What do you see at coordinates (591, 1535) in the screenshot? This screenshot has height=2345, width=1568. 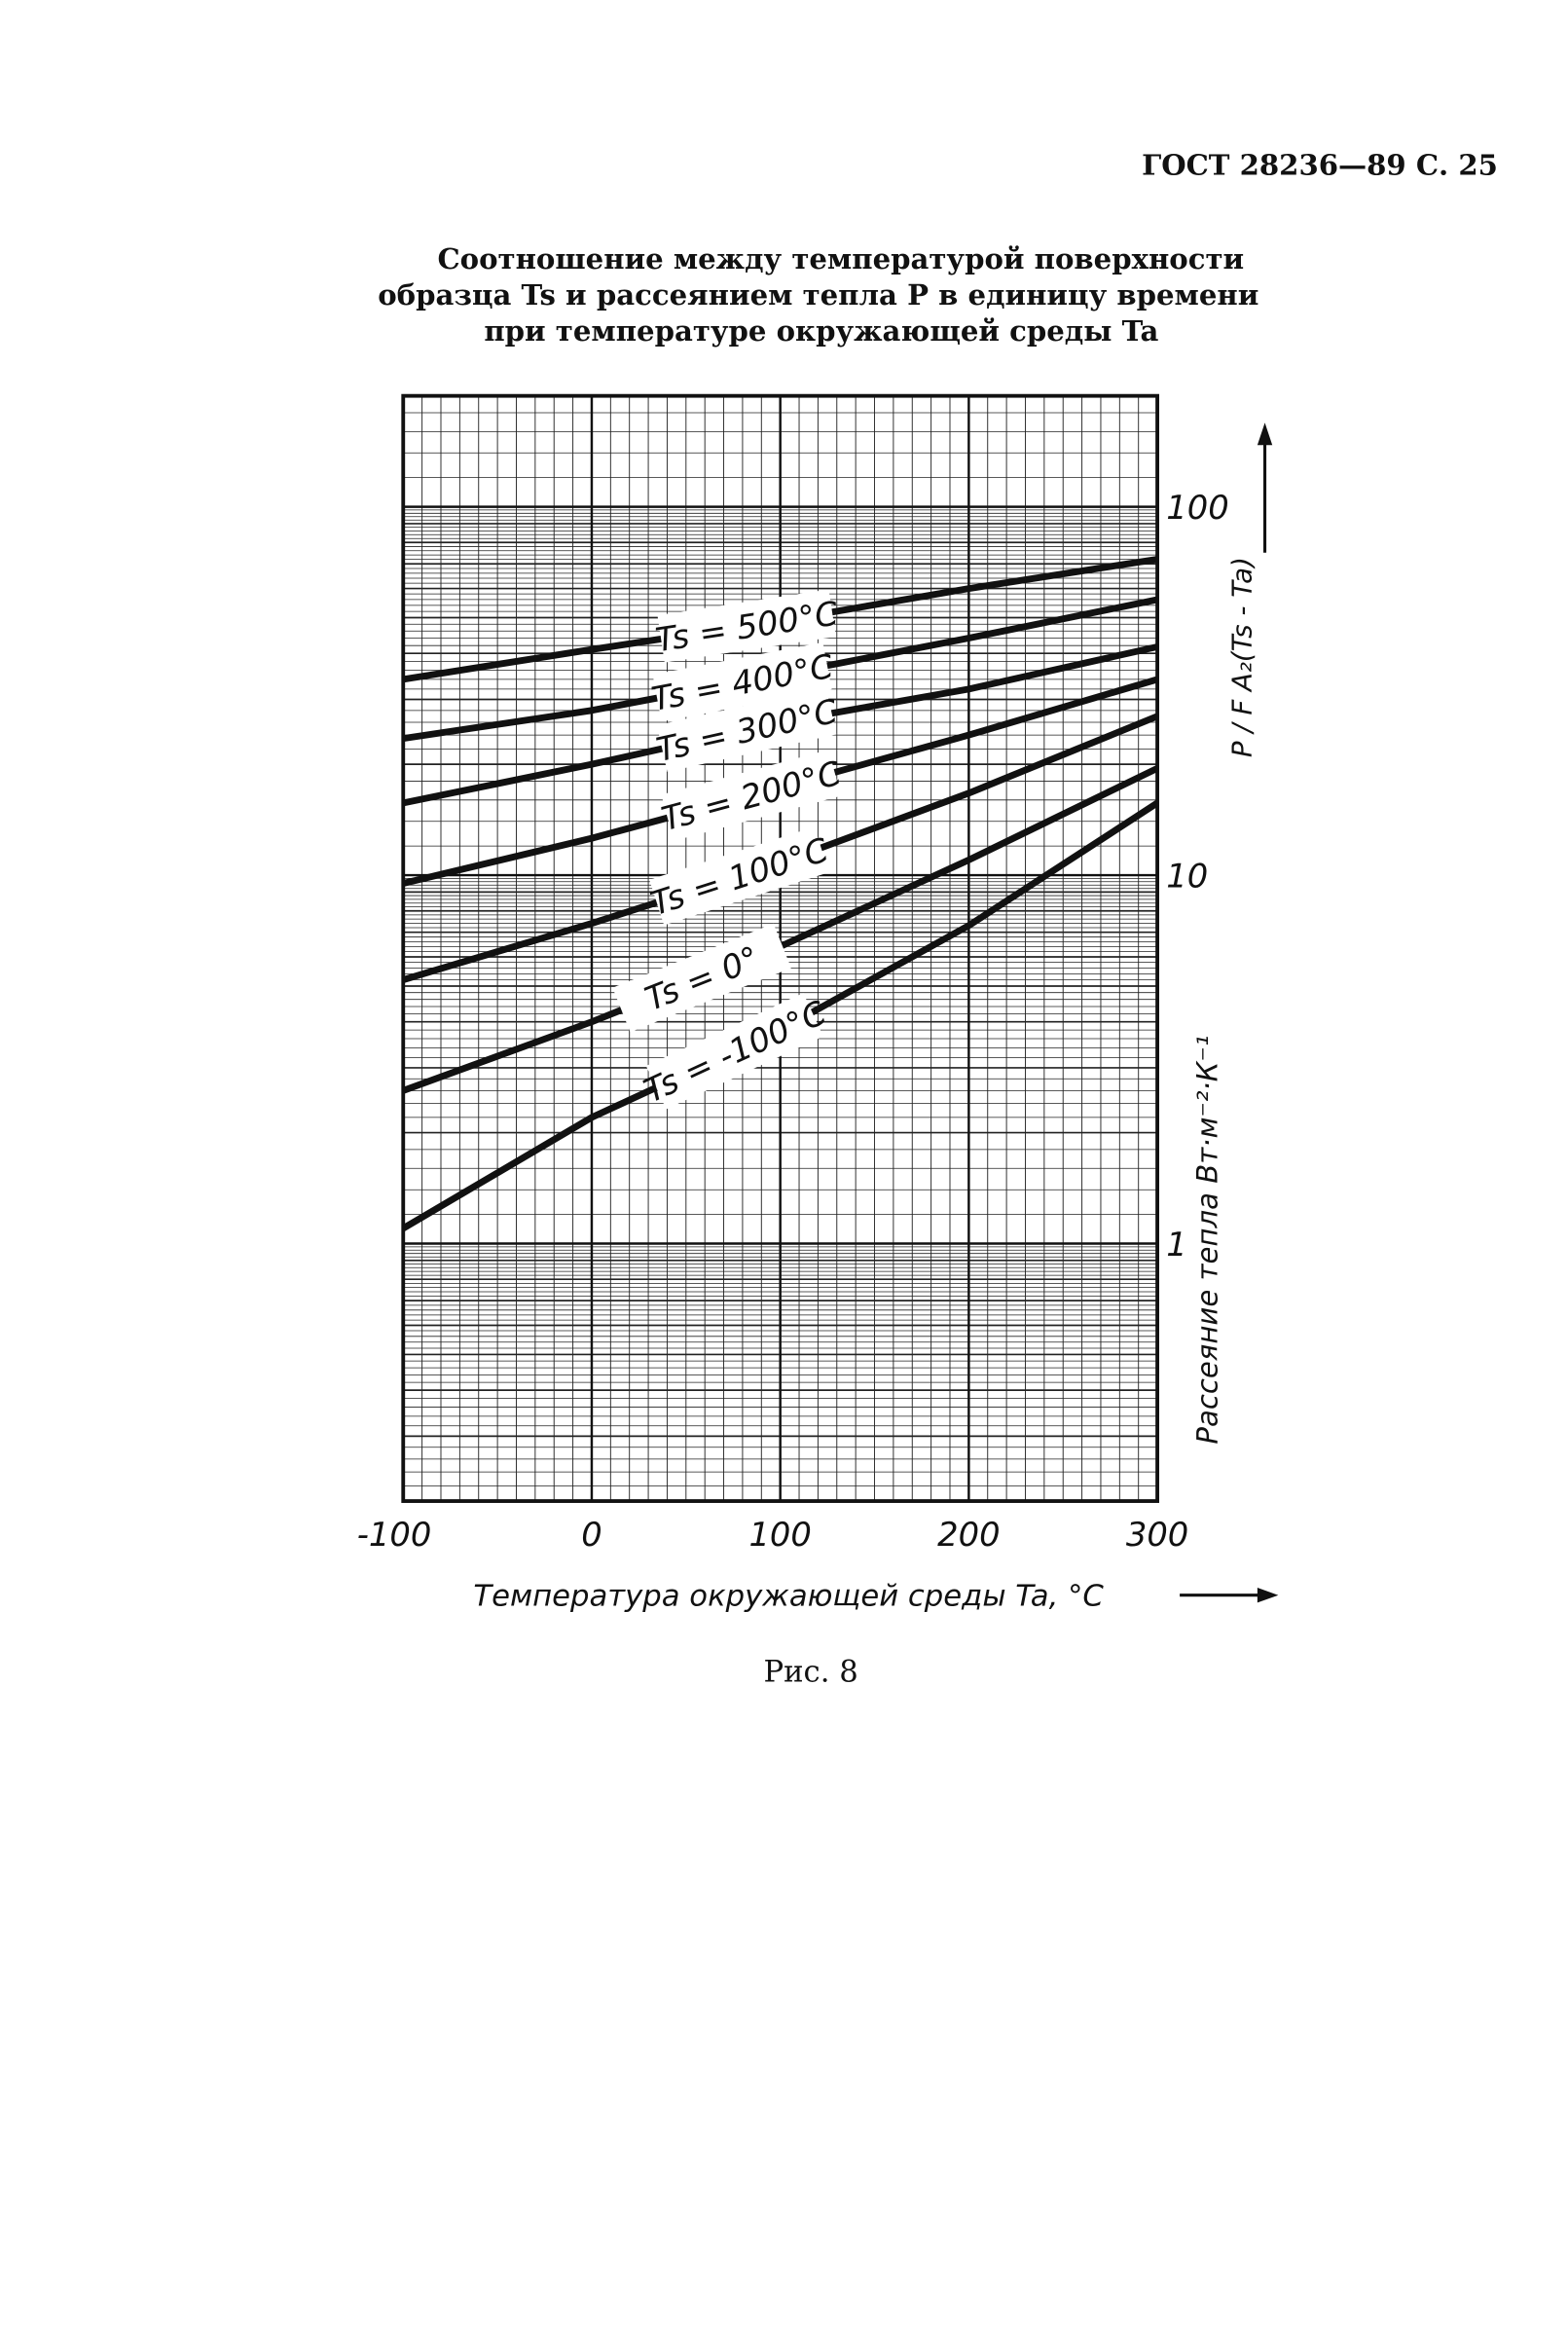 I see `x-tick-label: 0` at bounding box center [591, 1535].